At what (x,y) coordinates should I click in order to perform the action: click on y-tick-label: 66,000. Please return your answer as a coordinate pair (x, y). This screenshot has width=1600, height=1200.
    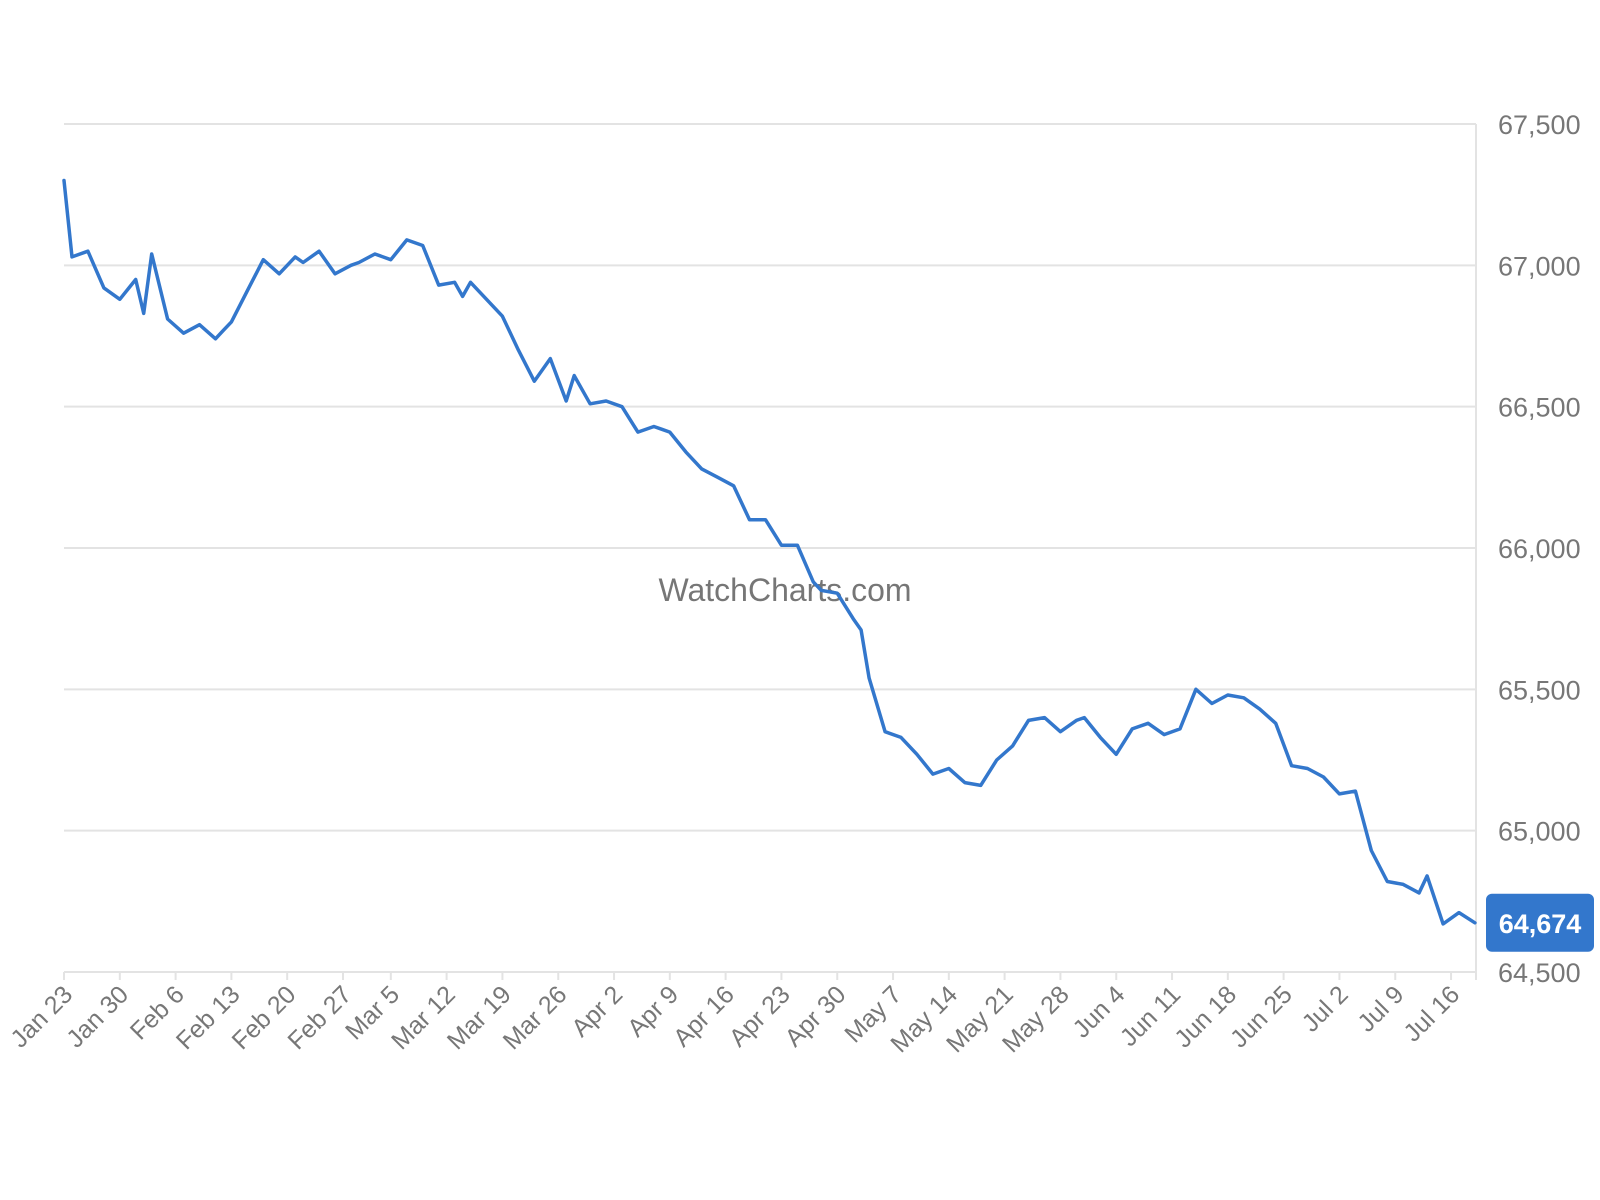
    Looking at the image, I should click on (1539, 549).